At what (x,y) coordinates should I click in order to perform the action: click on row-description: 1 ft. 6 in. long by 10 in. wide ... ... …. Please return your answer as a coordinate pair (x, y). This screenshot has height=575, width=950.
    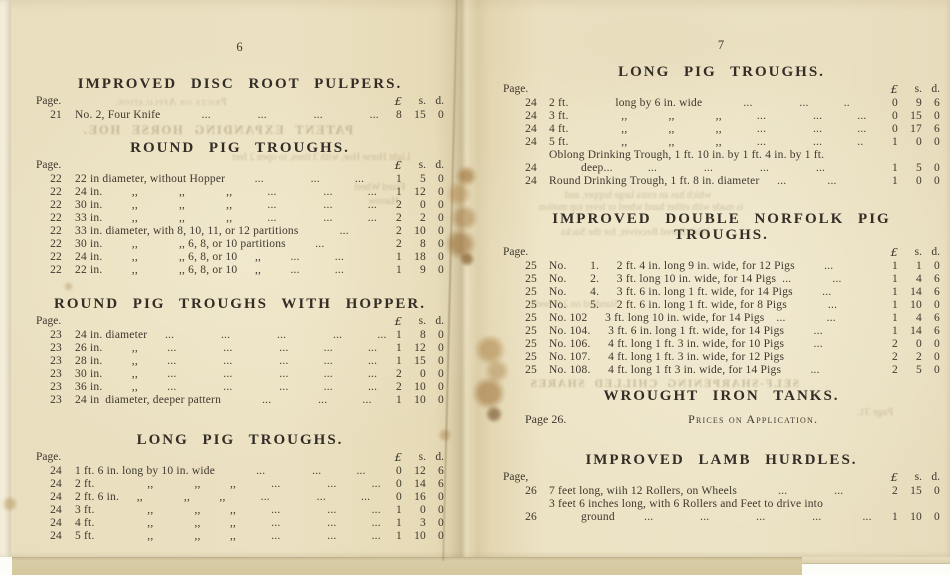
    Looking at the image, I should click on (228, 471).